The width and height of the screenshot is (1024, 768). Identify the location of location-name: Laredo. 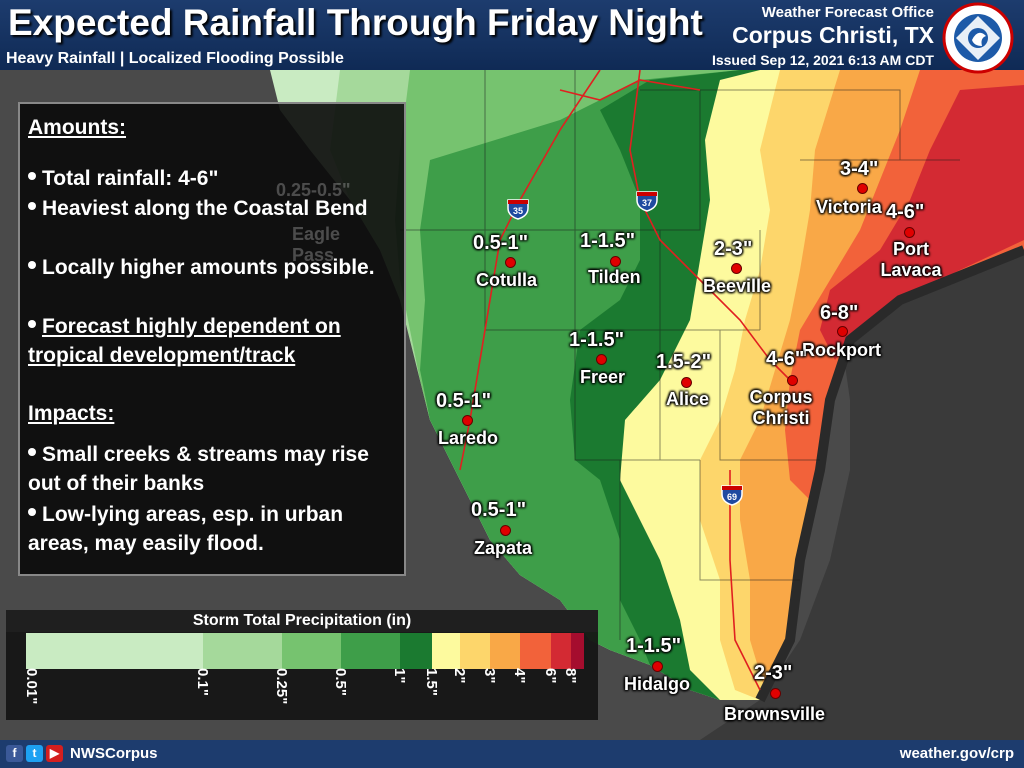
(468, 438).